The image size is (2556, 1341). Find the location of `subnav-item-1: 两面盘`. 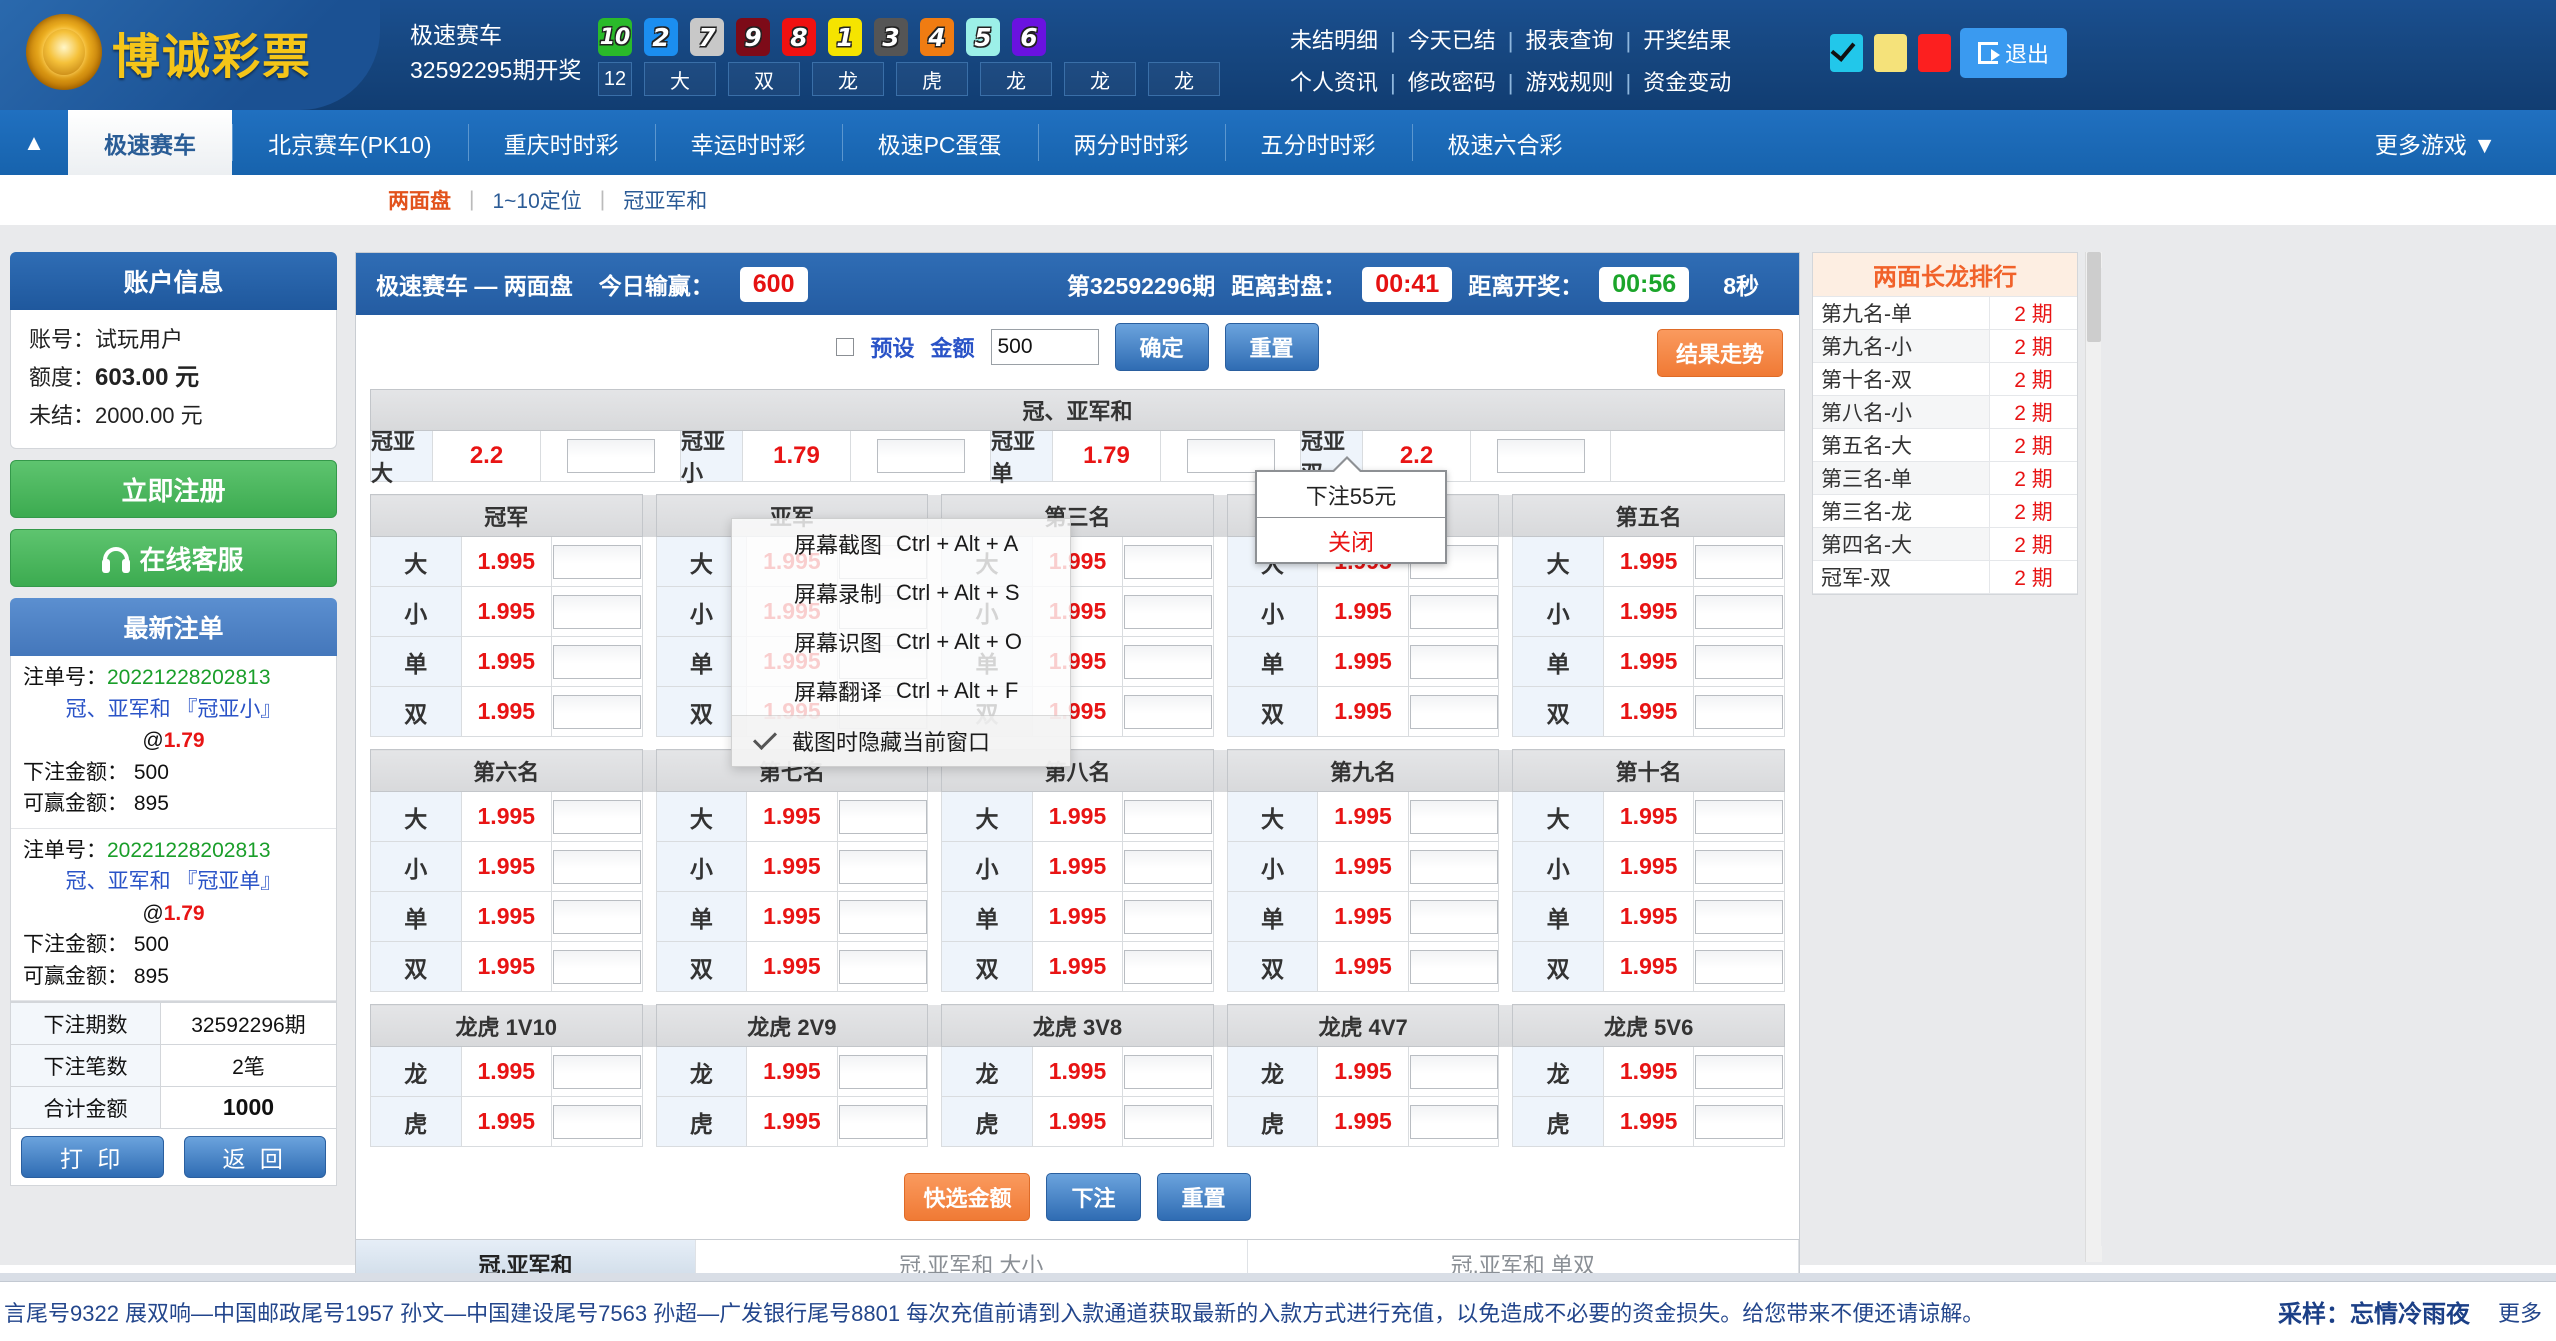

subnav-item-1: 两面盘 is located at coordinates (419, 201).